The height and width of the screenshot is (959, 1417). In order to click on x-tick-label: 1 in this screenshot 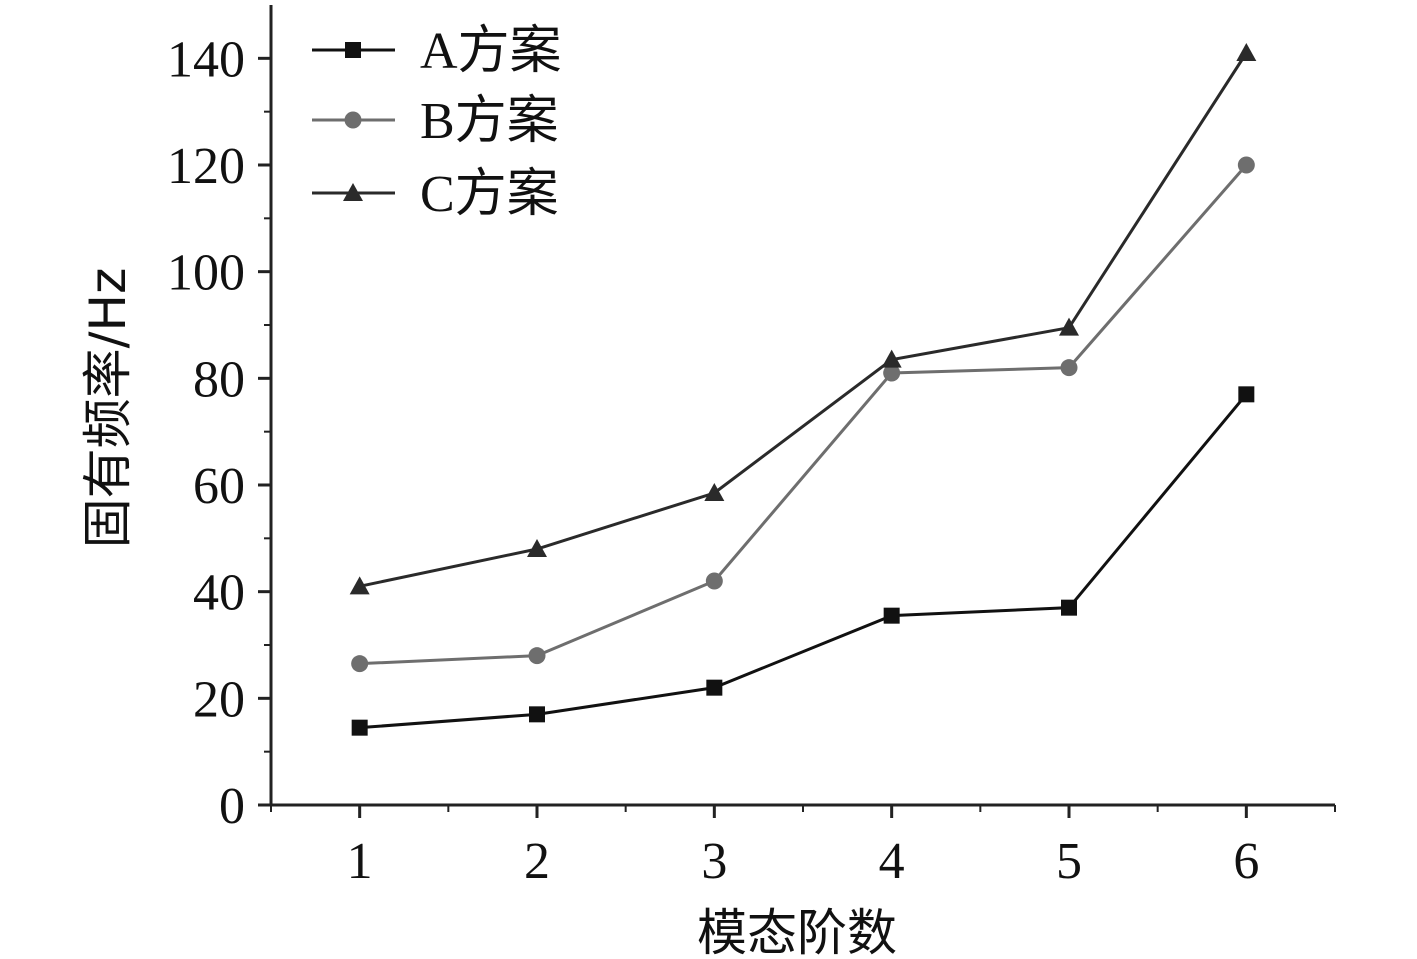, I will do `click(360, 861)`.